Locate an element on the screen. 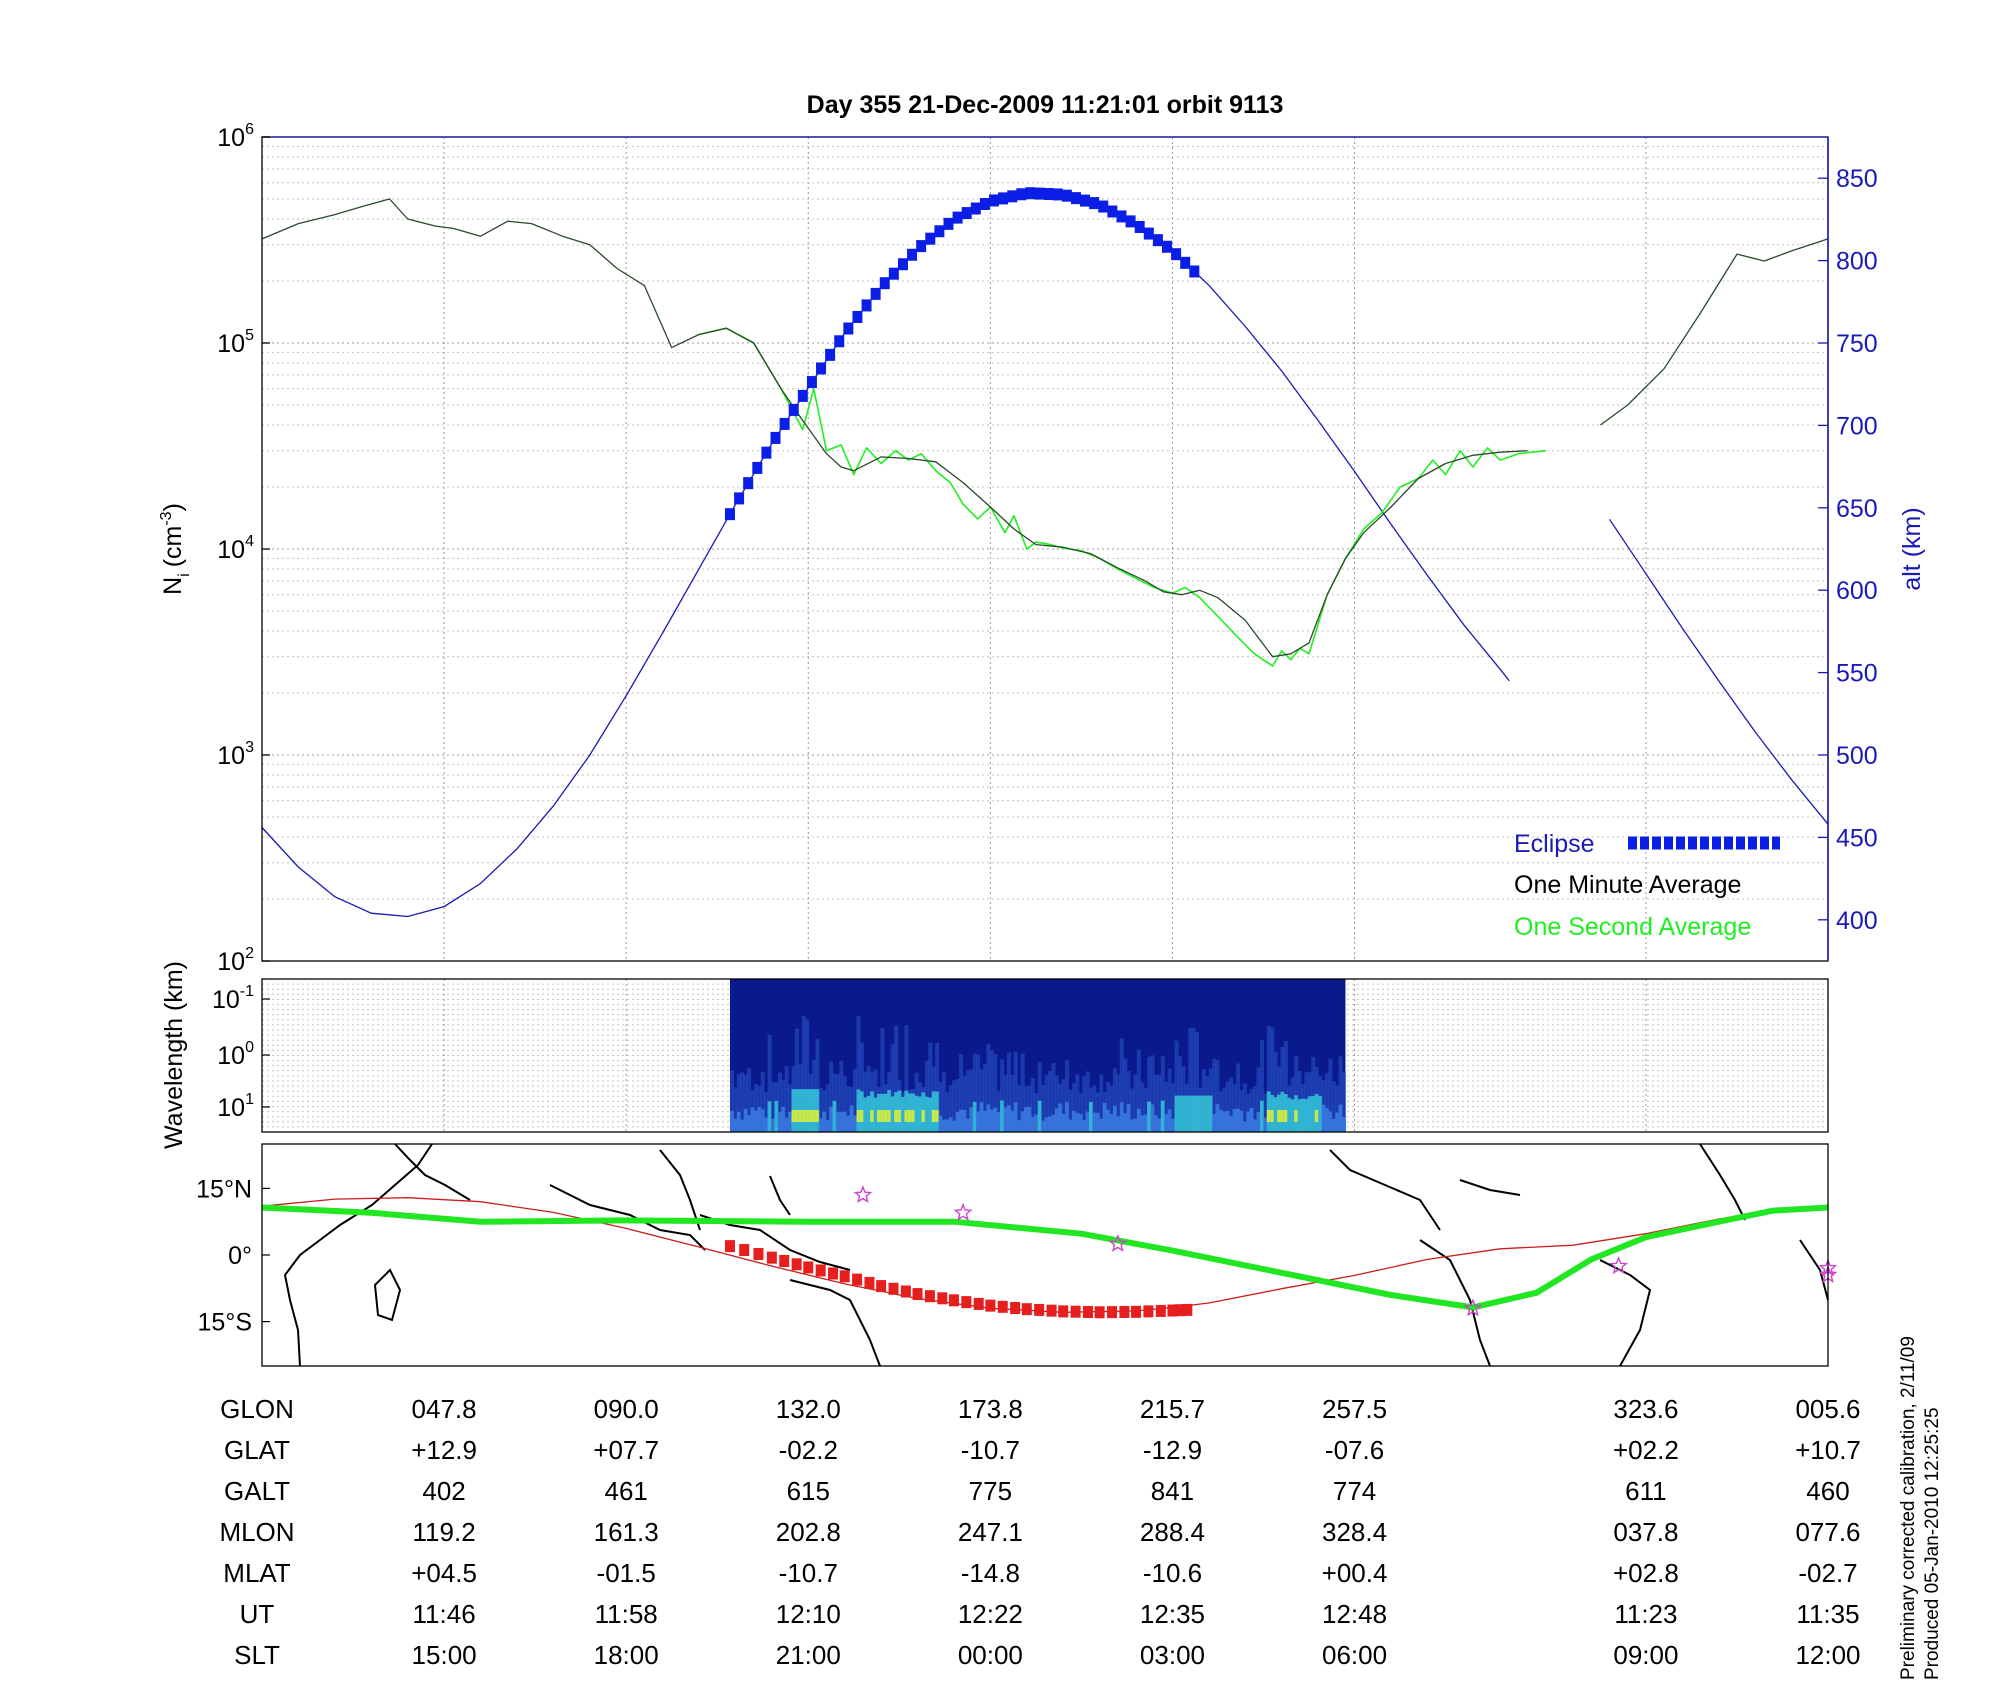 This screenshot has height=1700, width=2000. one-minute-average-line is located at coordinates (1714, 332).